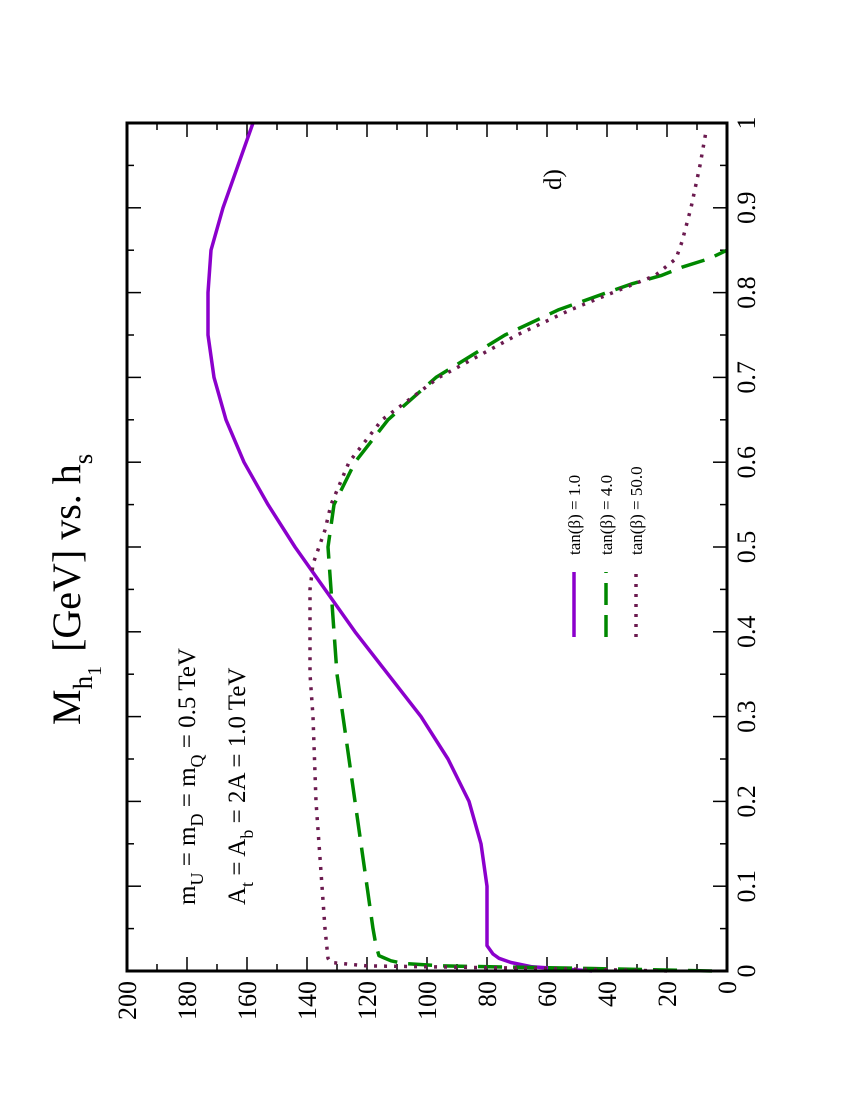  I want to click on annot1-part3: D, so click(197, 820).